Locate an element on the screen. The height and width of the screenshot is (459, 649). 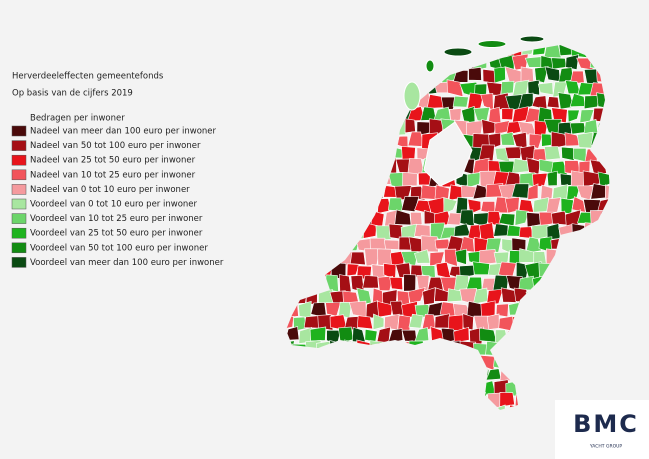
legend-label: Nadeel van 0 tot 10 euro per inwoner is located at coordinates (110, 190).